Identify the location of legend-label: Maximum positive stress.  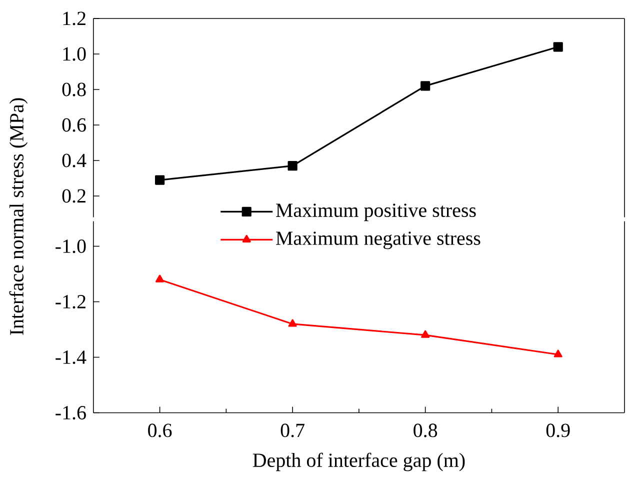
(376, 213).